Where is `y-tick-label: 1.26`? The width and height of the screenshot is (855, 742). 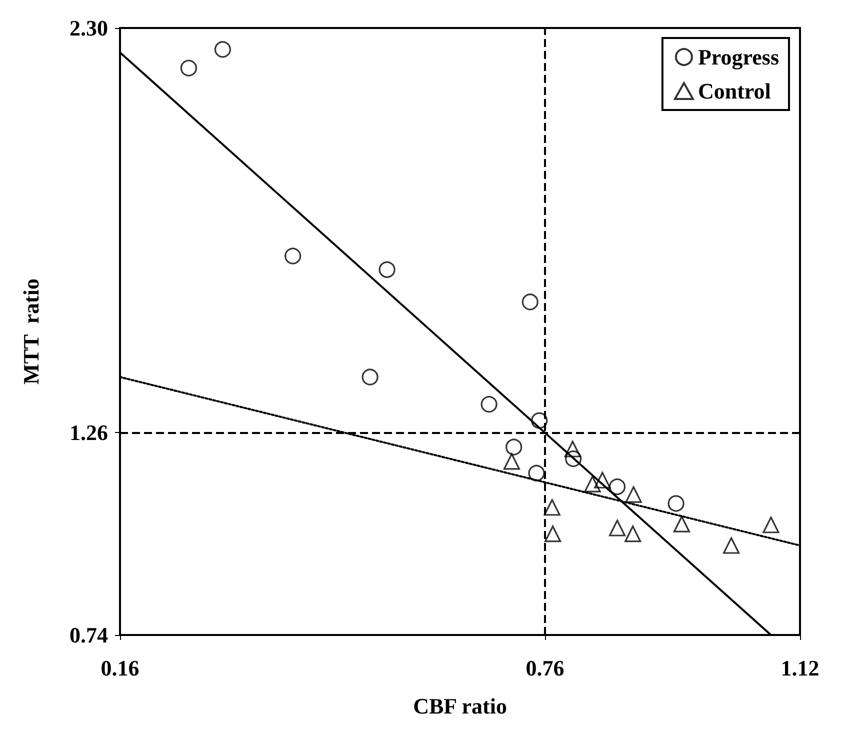 y-tick-label: 1.26 is located at coordinates (89, 433).